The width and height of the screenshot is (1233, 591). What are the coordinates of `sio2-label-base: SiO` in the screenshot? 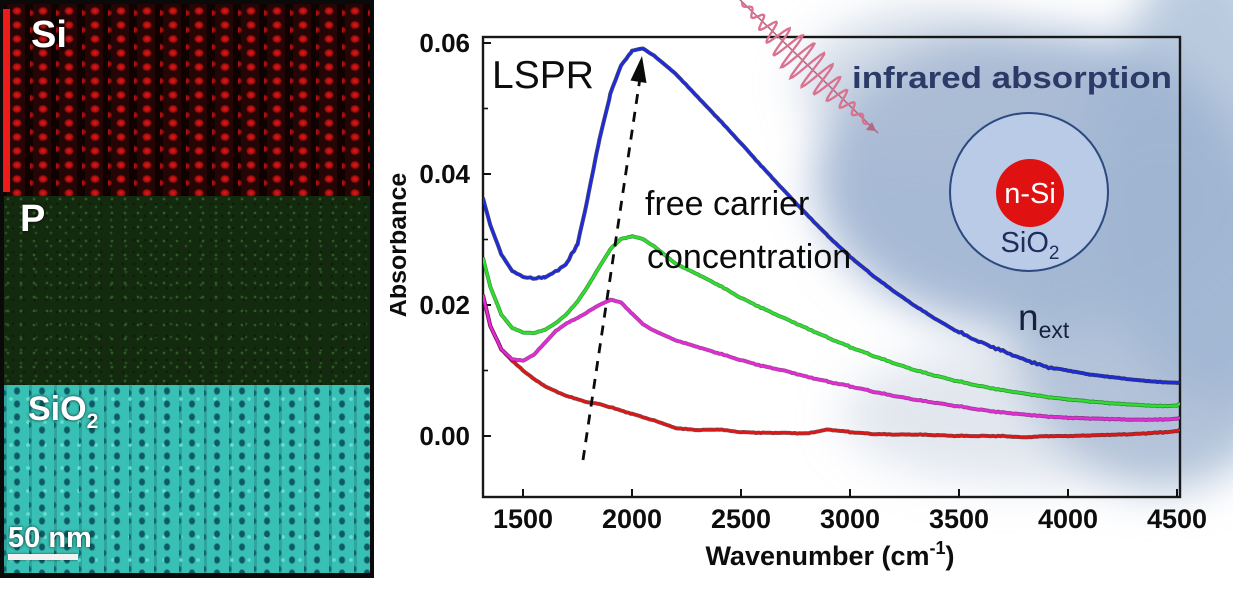 It's located at (57, 409).